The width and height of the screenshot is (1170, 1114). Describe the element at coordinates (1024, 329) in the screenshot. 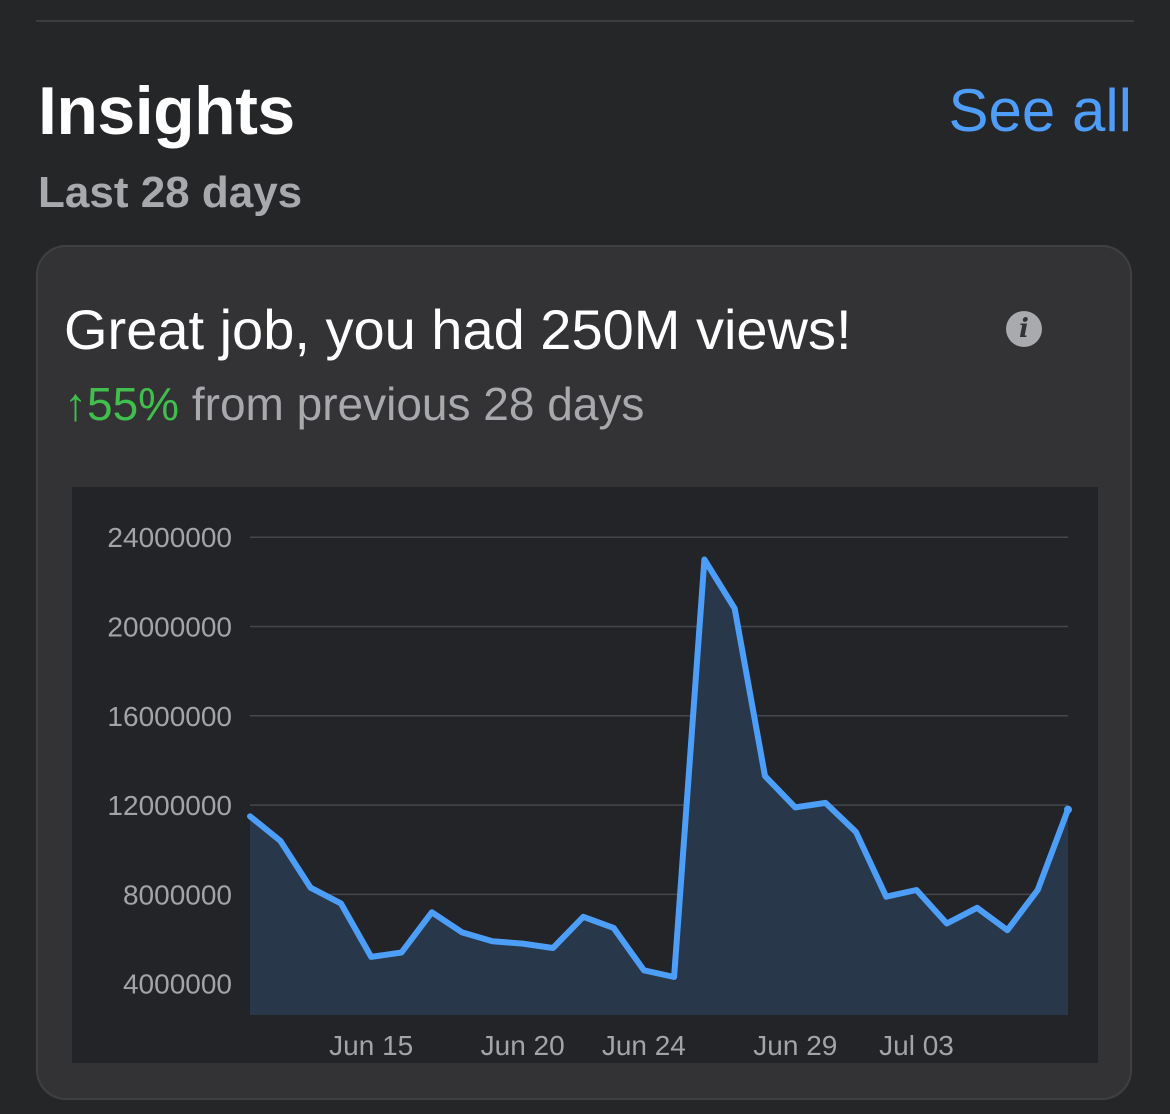

I see `info-icon: i` at that location.